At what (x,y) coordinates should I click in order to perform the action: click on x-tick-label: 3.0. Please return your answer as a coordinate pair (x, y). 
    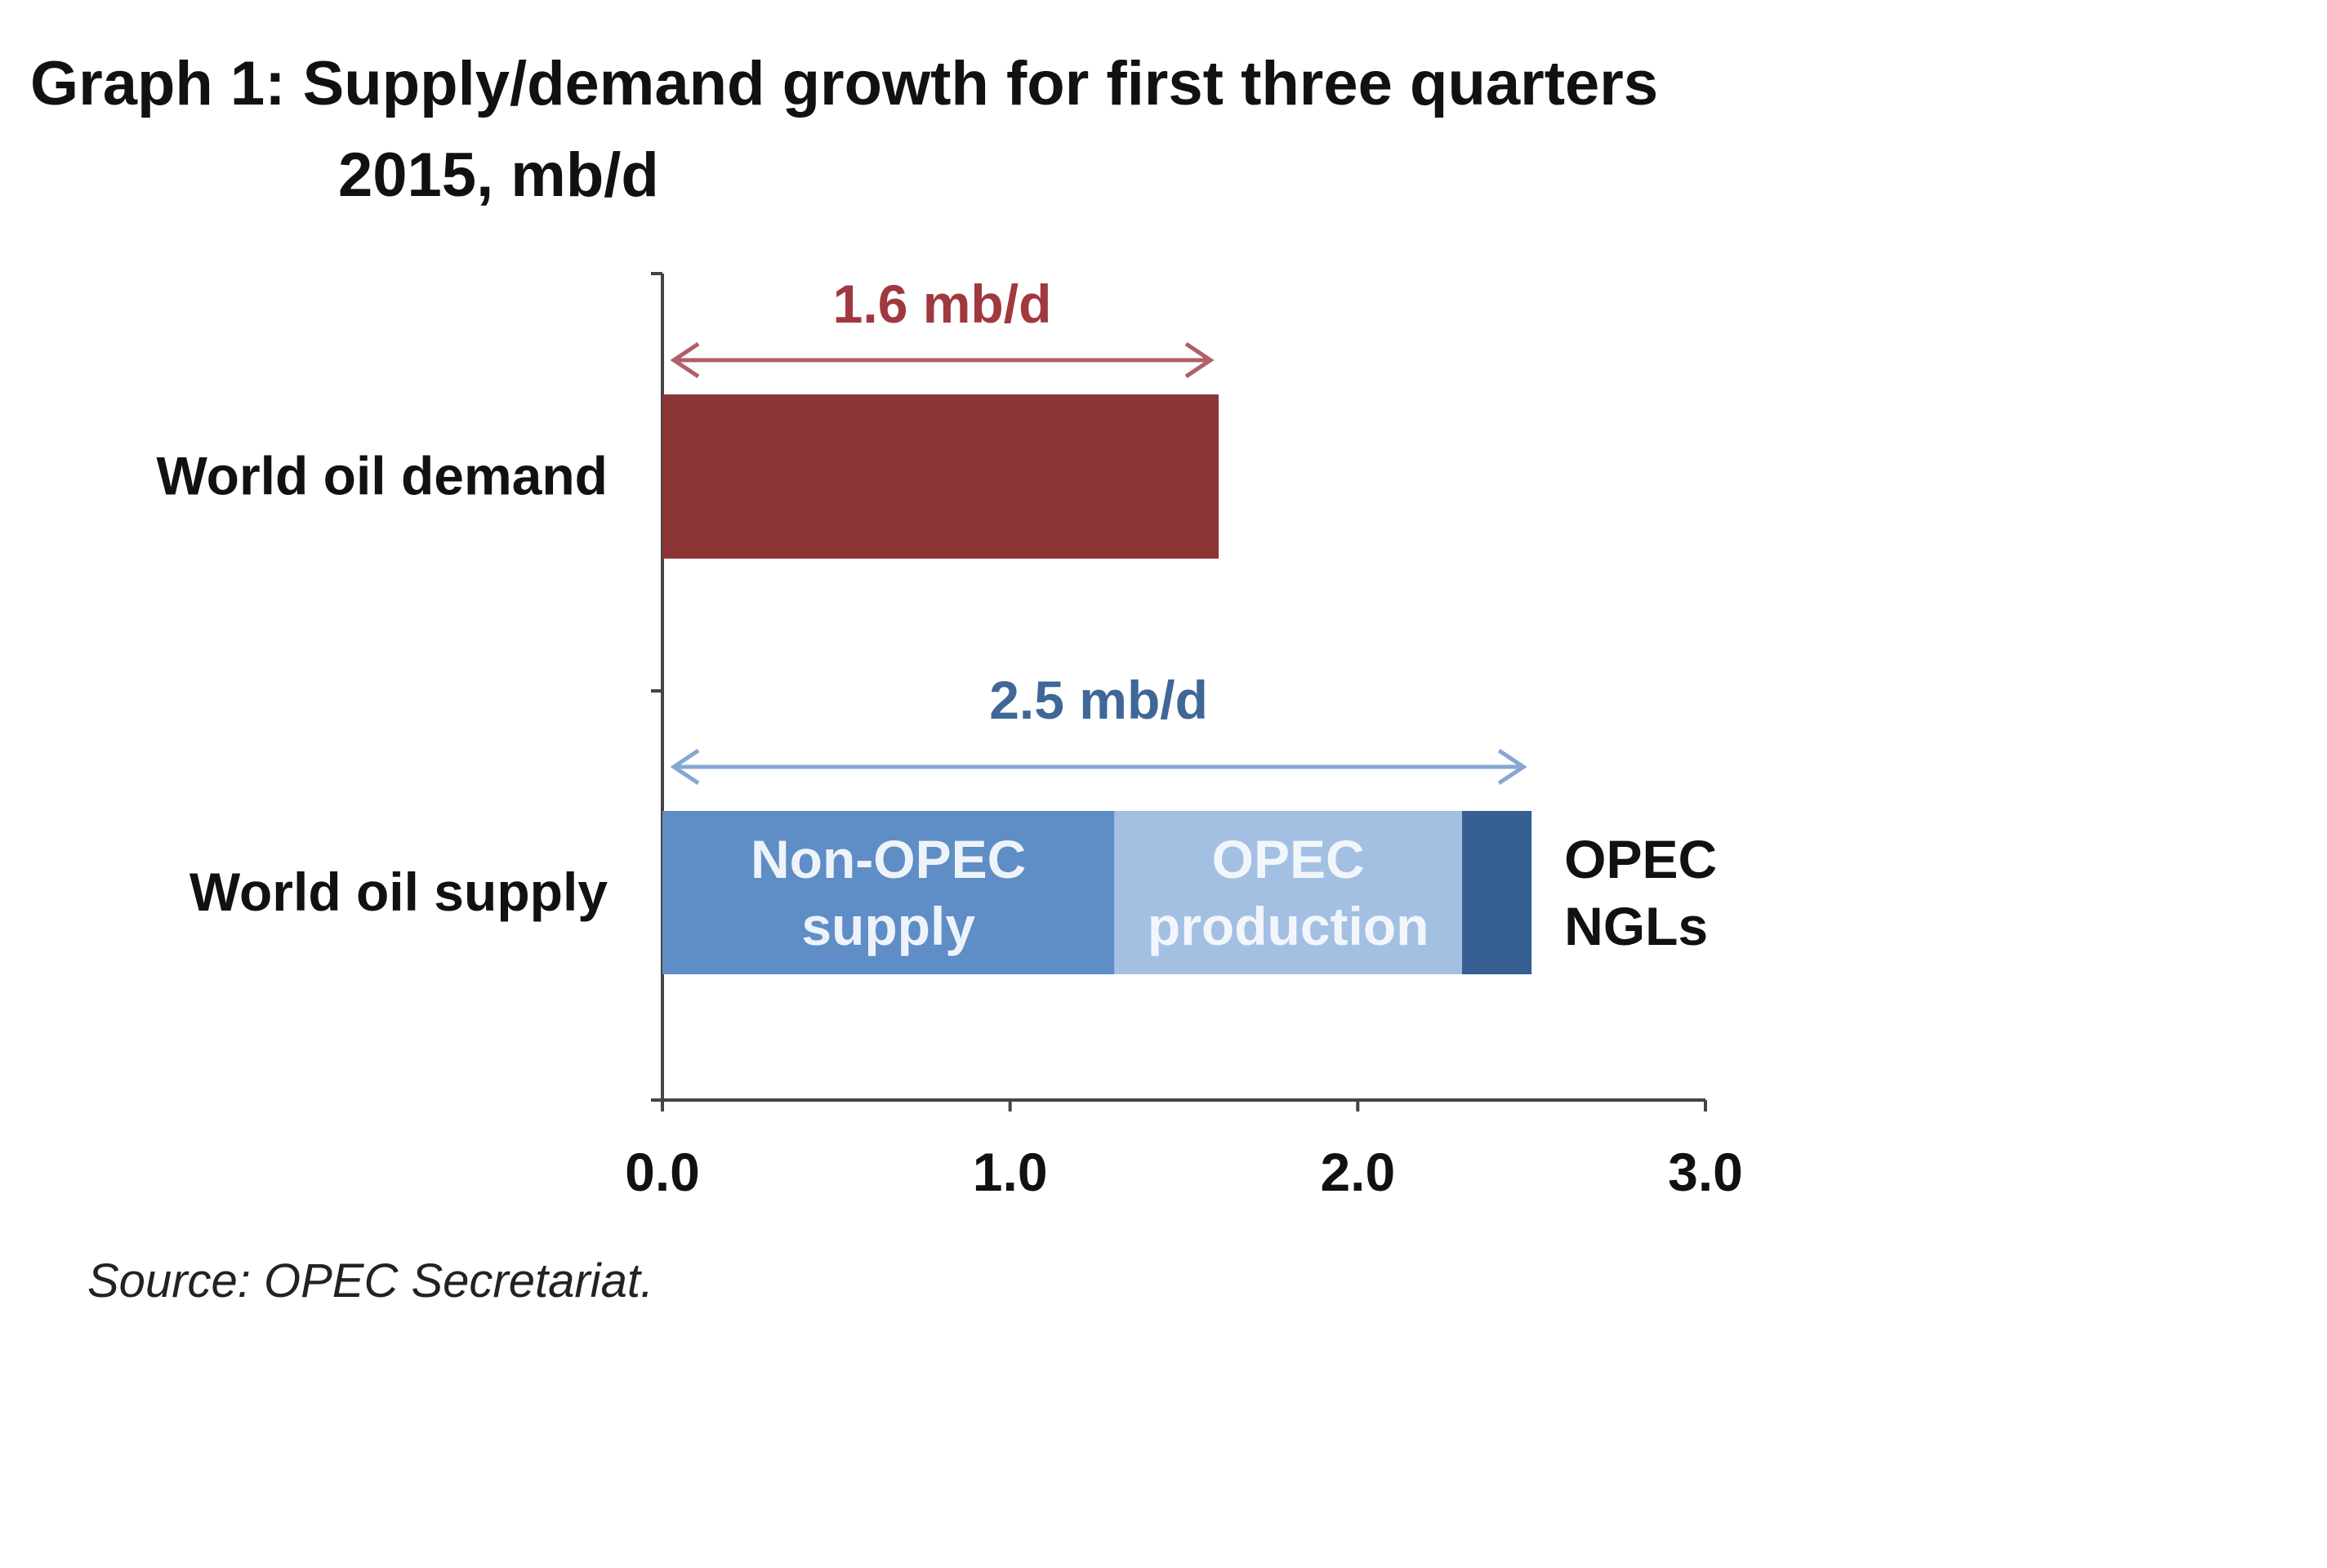
    Looking at the image, I should click on (1705, 1172).